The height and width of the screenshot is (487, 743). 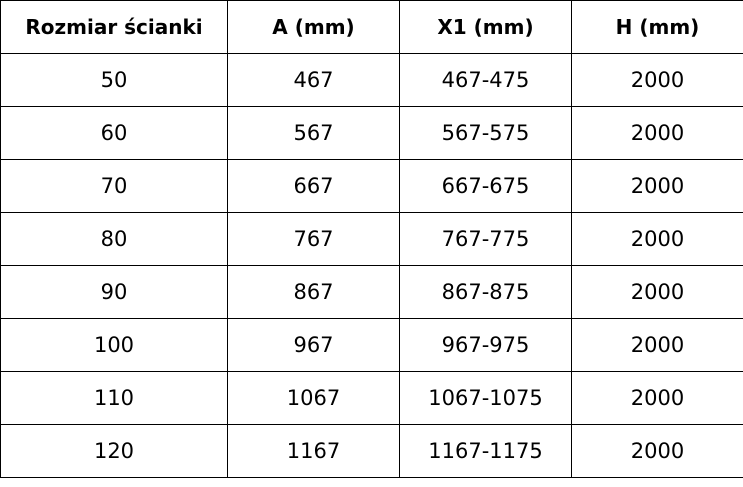 What do you see at coordinates (485, 27) in the screenshot?
I see `header-x1: X1 (mm)` at bounding box center [485, 27].